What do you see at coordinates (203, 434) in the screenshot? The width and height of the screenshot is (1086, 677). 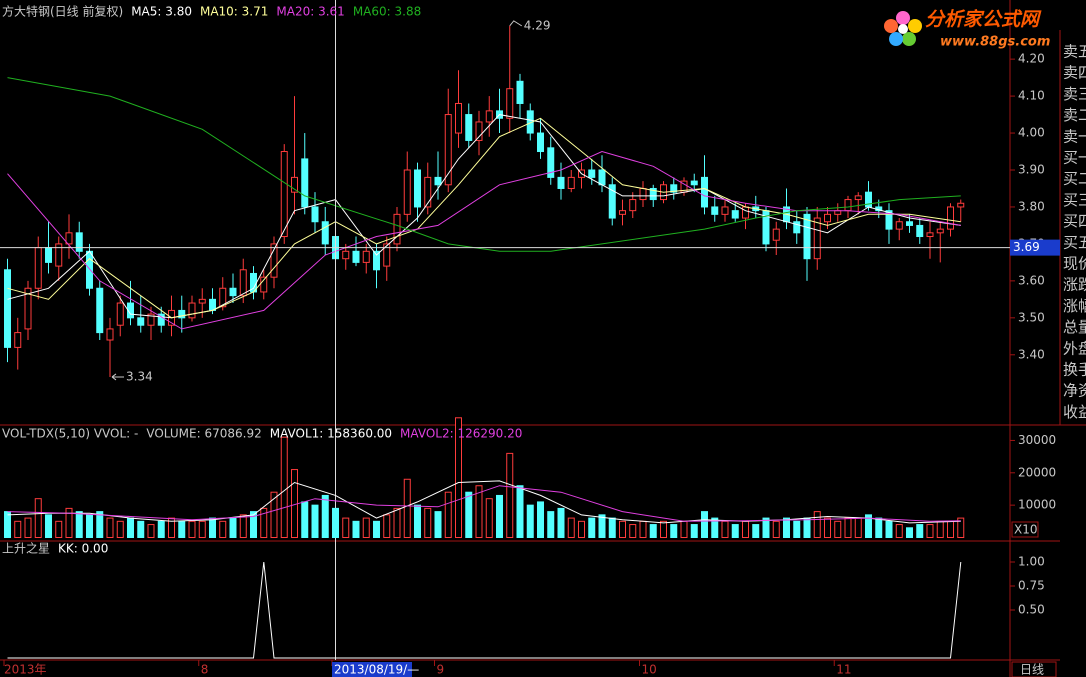 I see `legend-entry: VOLUME: 67086.92` at bounding box center [203, 434].